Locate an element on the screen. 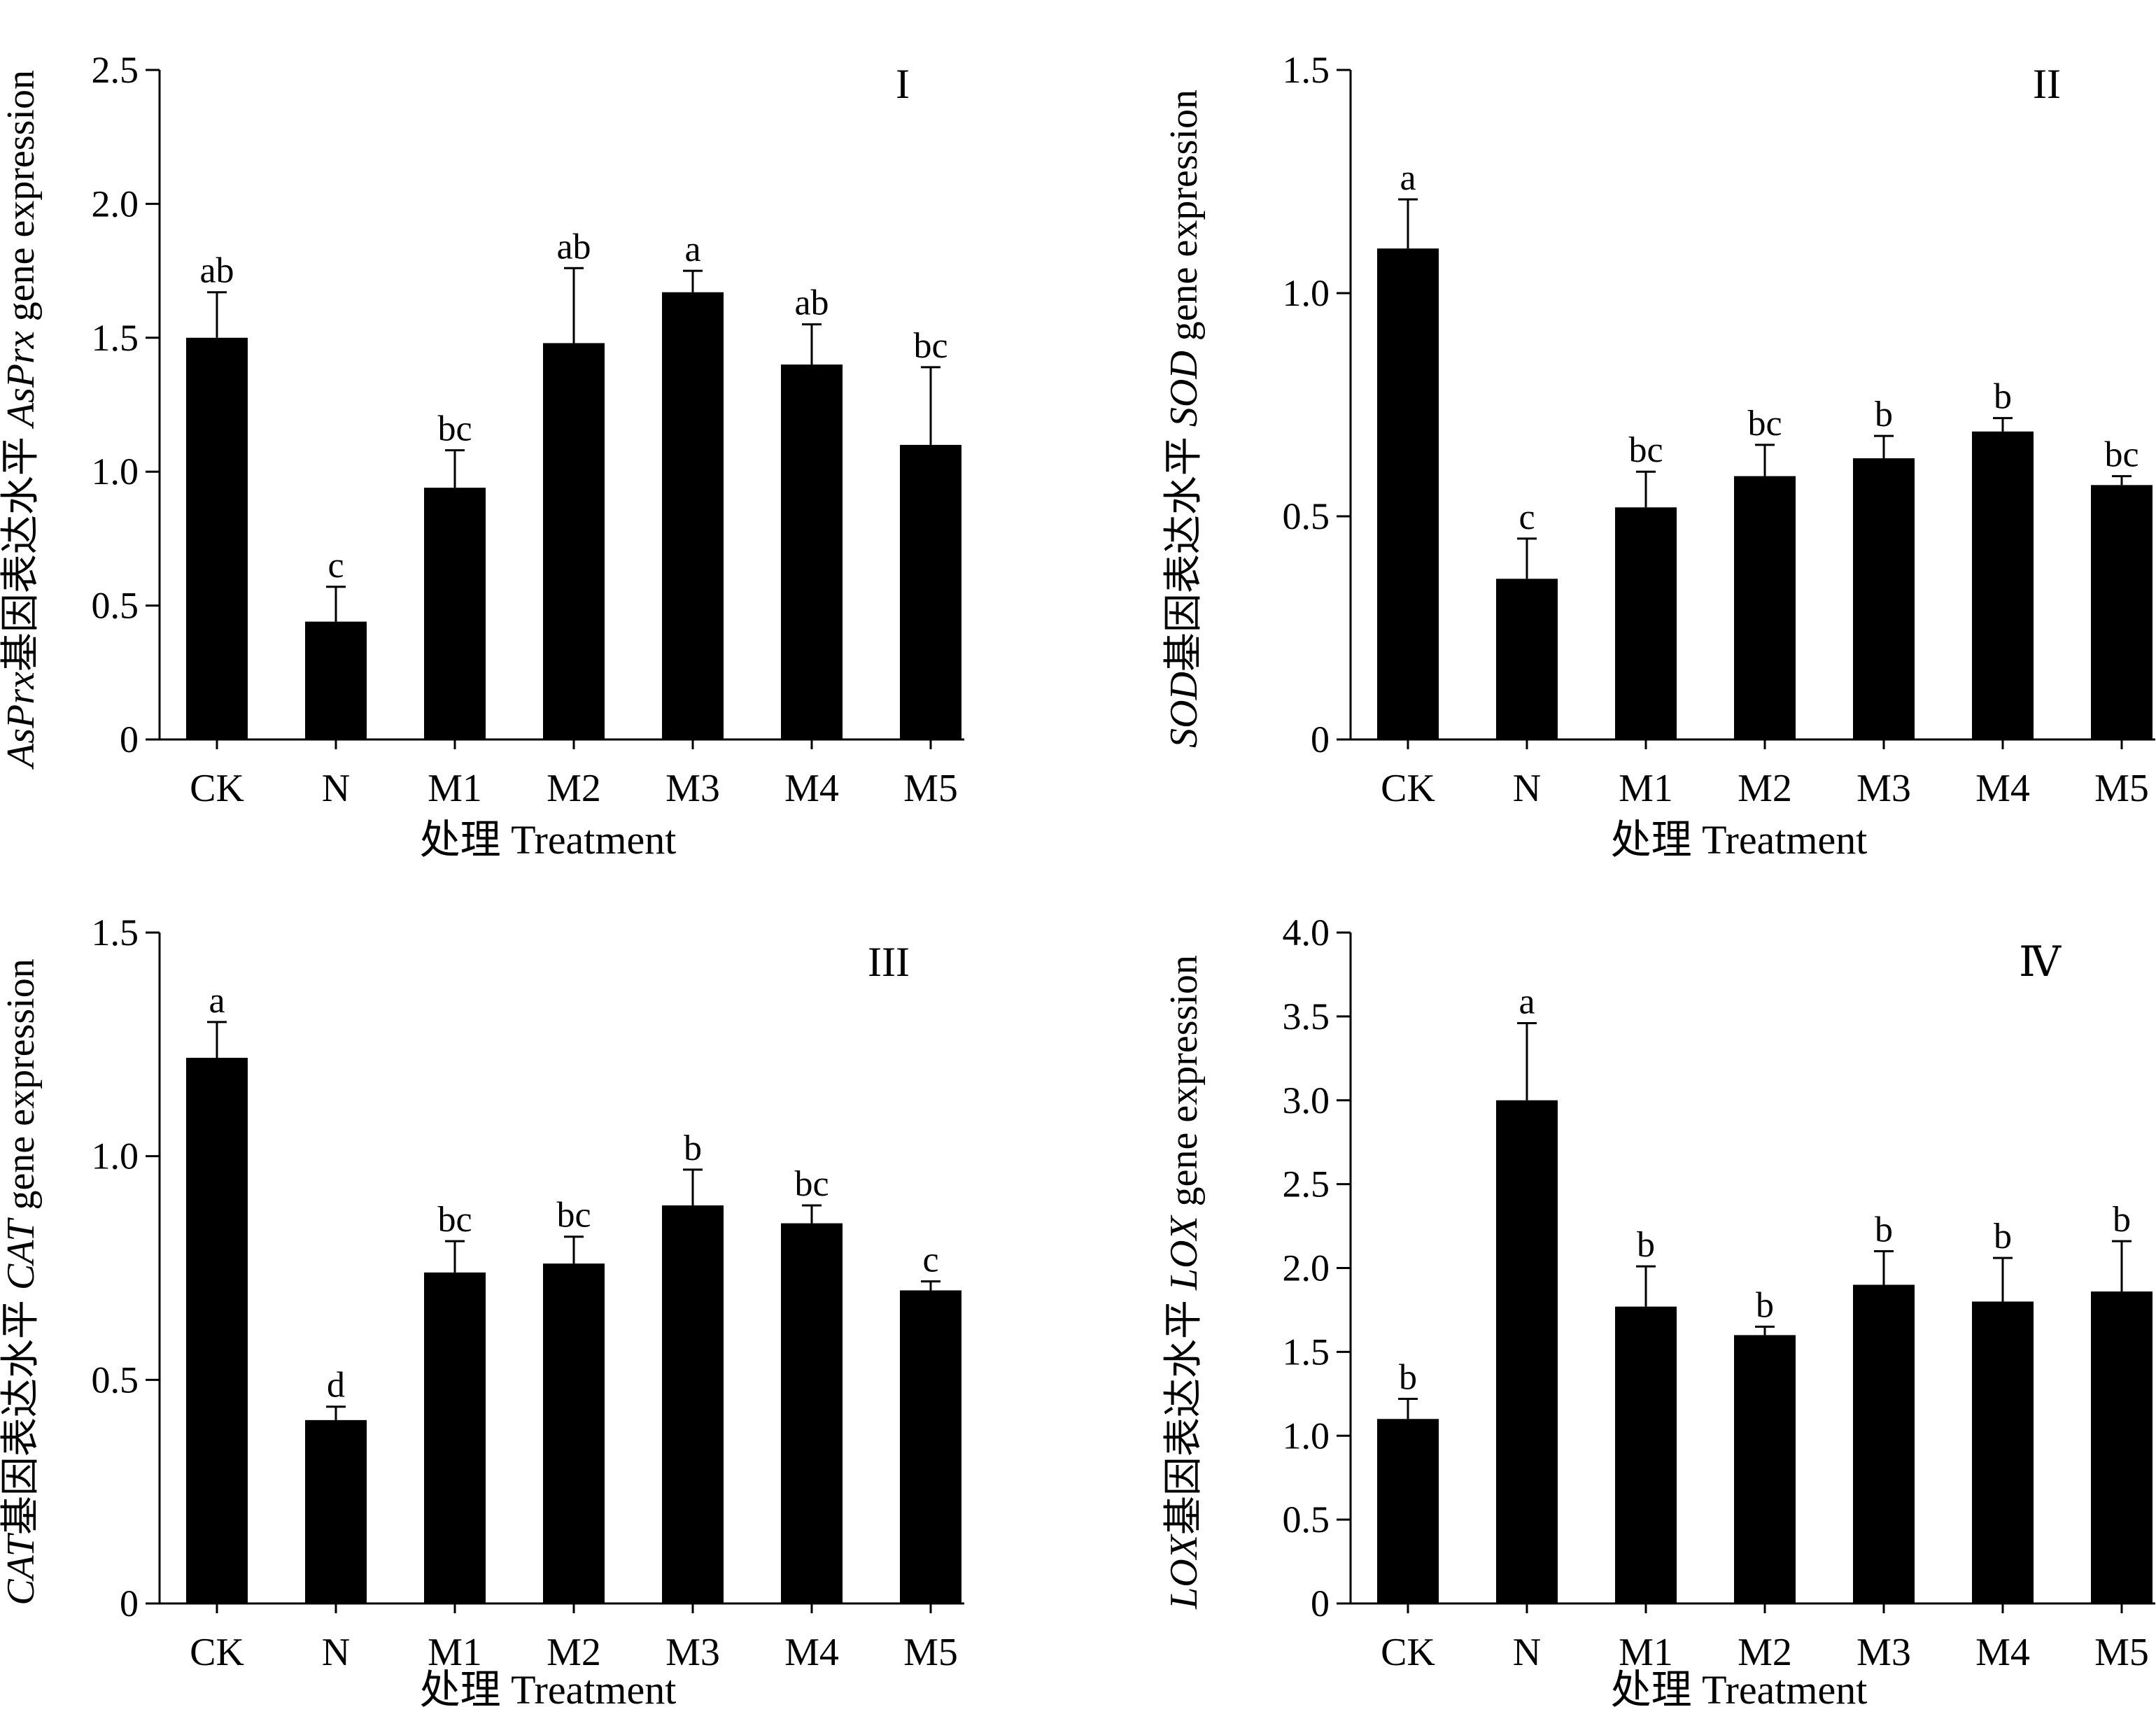 This screenshot has height=1721, width=2156. panel-label: Ⅳ is located at coordinates (2041, 962).